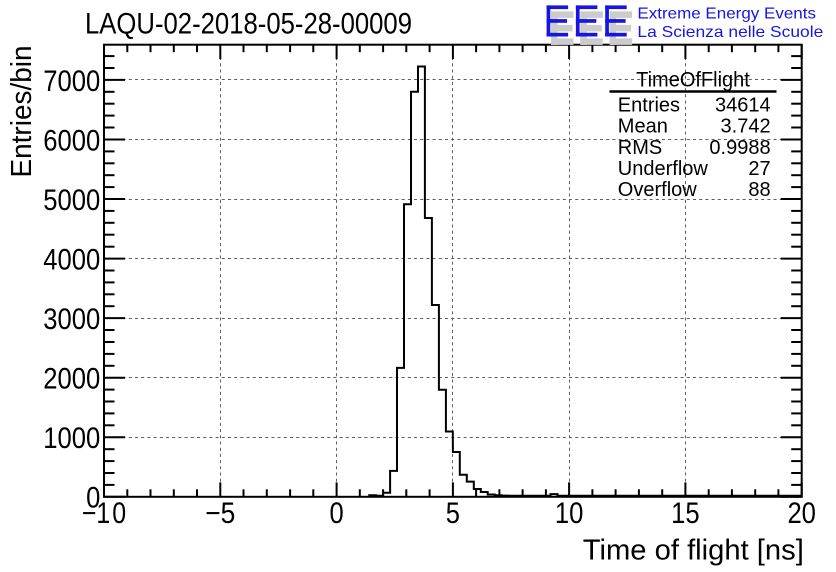 This screenshot has height=572, width=836. What do you see at coordinates (739, 148) in the screenshot?
I see `svg-text: 0.9988` at bounding box center [739, 148].